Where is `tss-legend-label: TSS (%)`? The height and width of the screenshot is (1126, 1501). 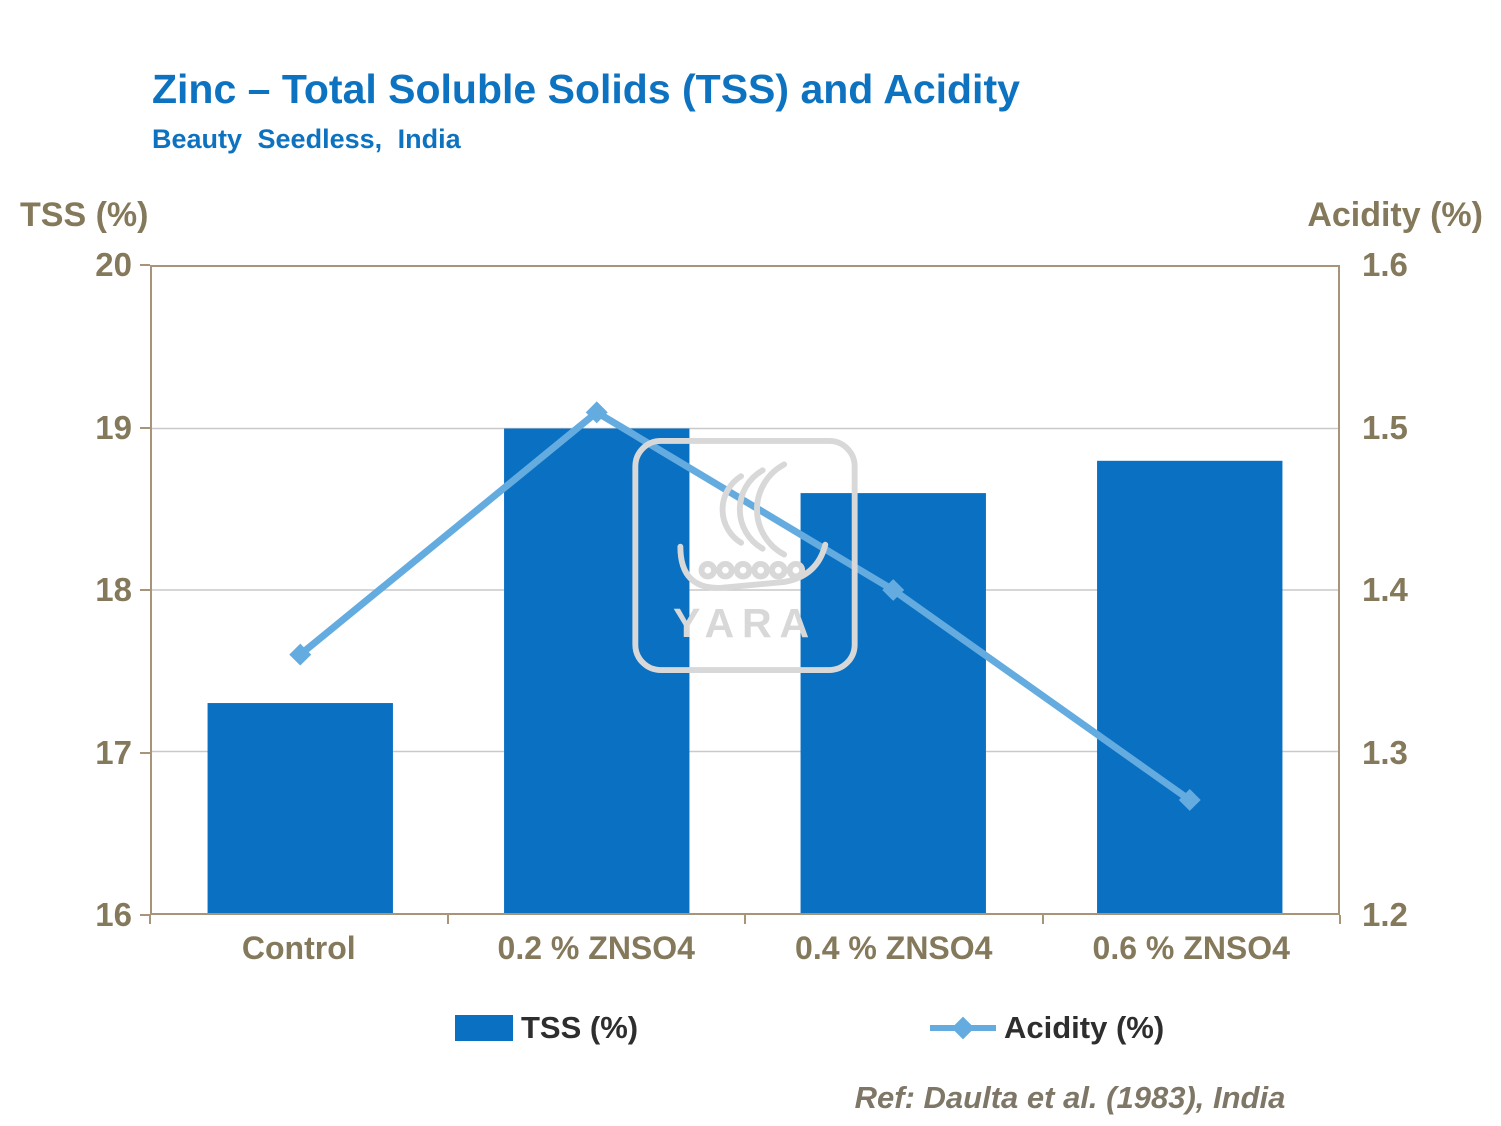
tss-legend-label: TSS (%) is located at coordinates (580, 1027).